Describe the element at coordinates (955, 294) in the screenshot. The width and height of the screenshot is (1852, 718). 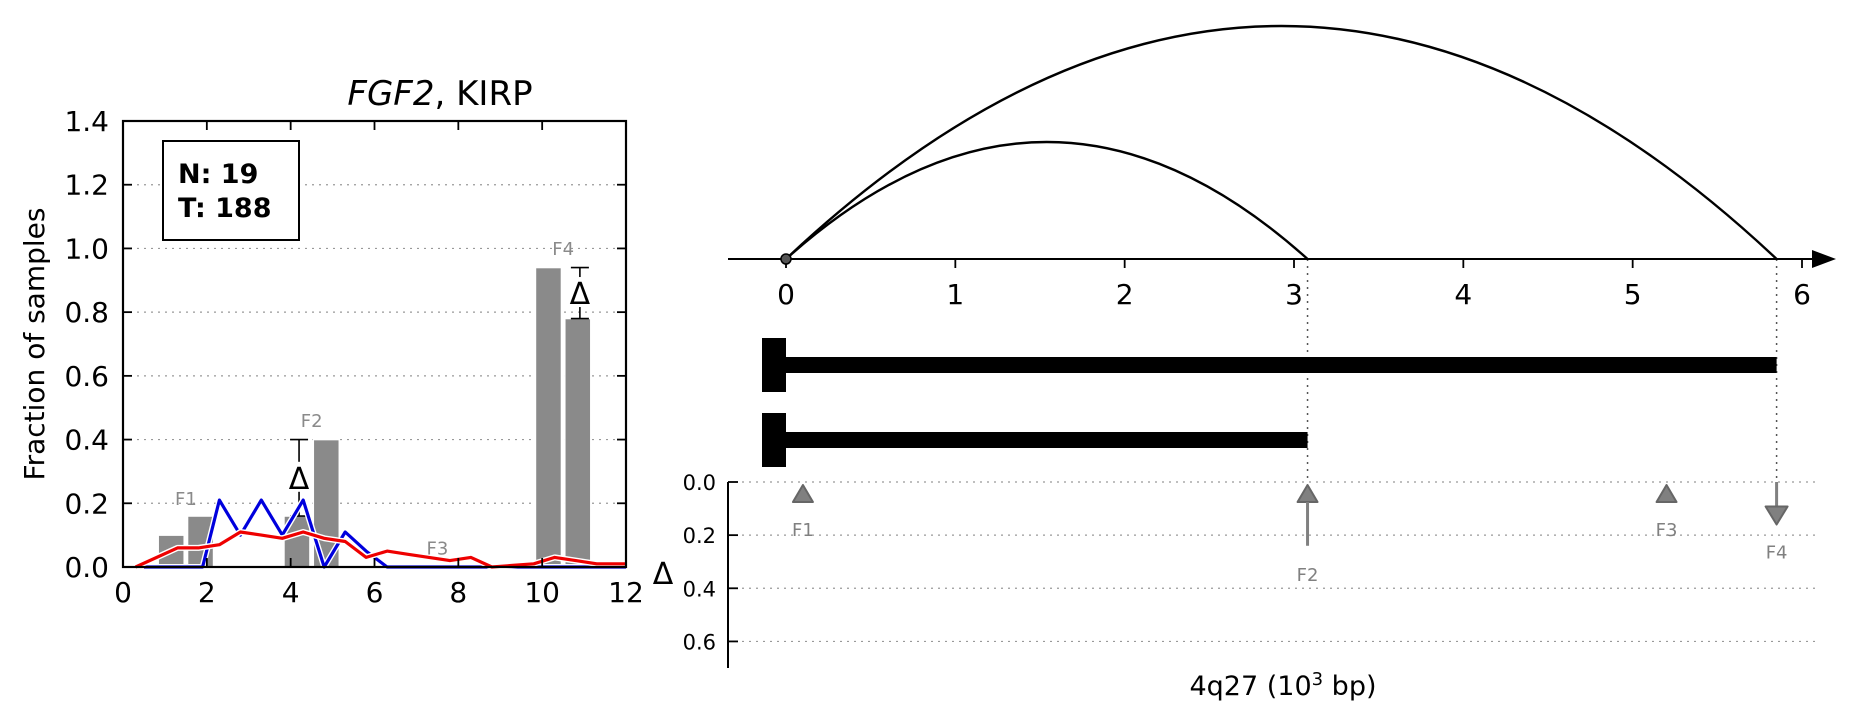
I see `x-tick-label: 1` at that location.